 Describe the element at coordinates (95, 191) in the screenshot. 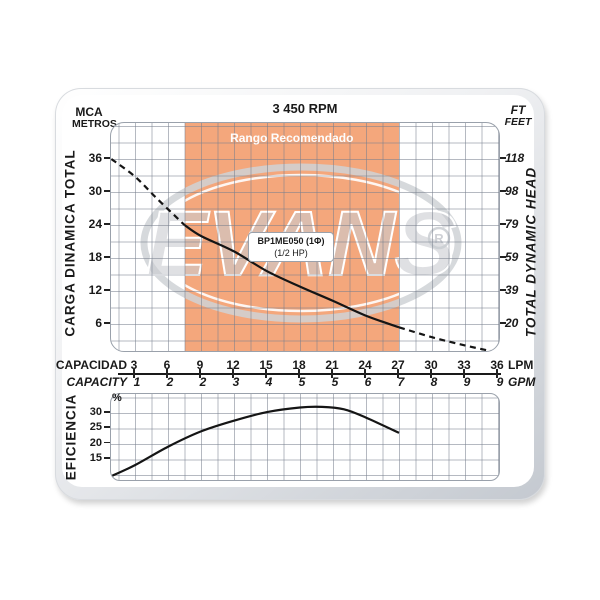

I see `meters-tick-label: 30` at that location.